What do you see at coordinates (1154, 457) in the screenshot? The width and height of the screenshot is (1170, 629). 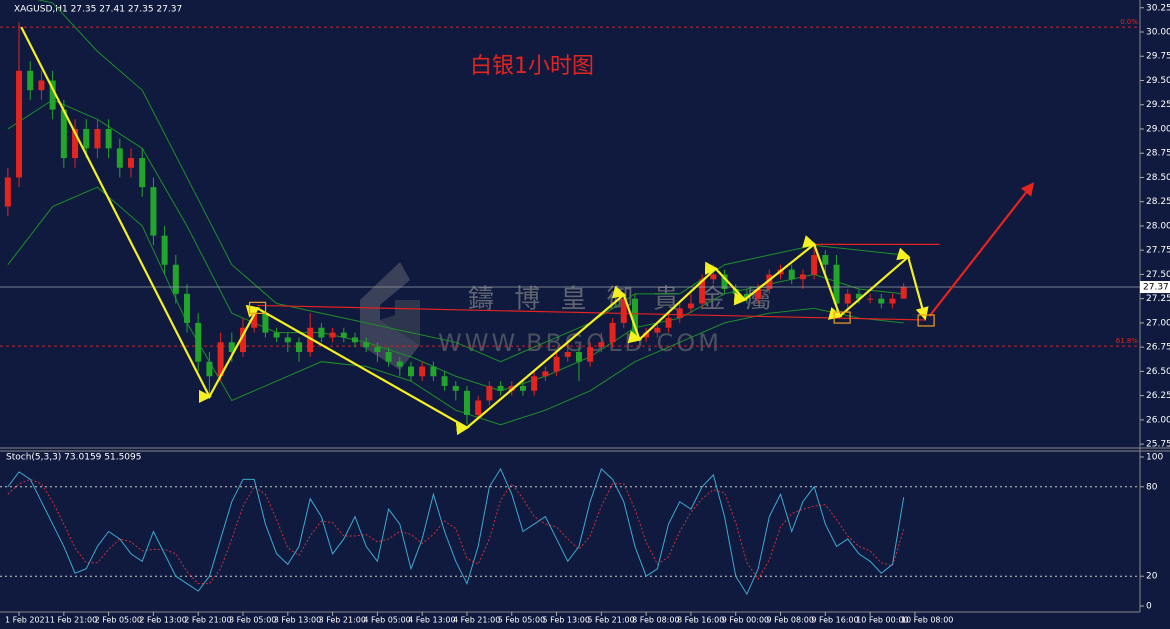 I see `stoch-y-tick-label: 100` at bounding box center [1154, 457].